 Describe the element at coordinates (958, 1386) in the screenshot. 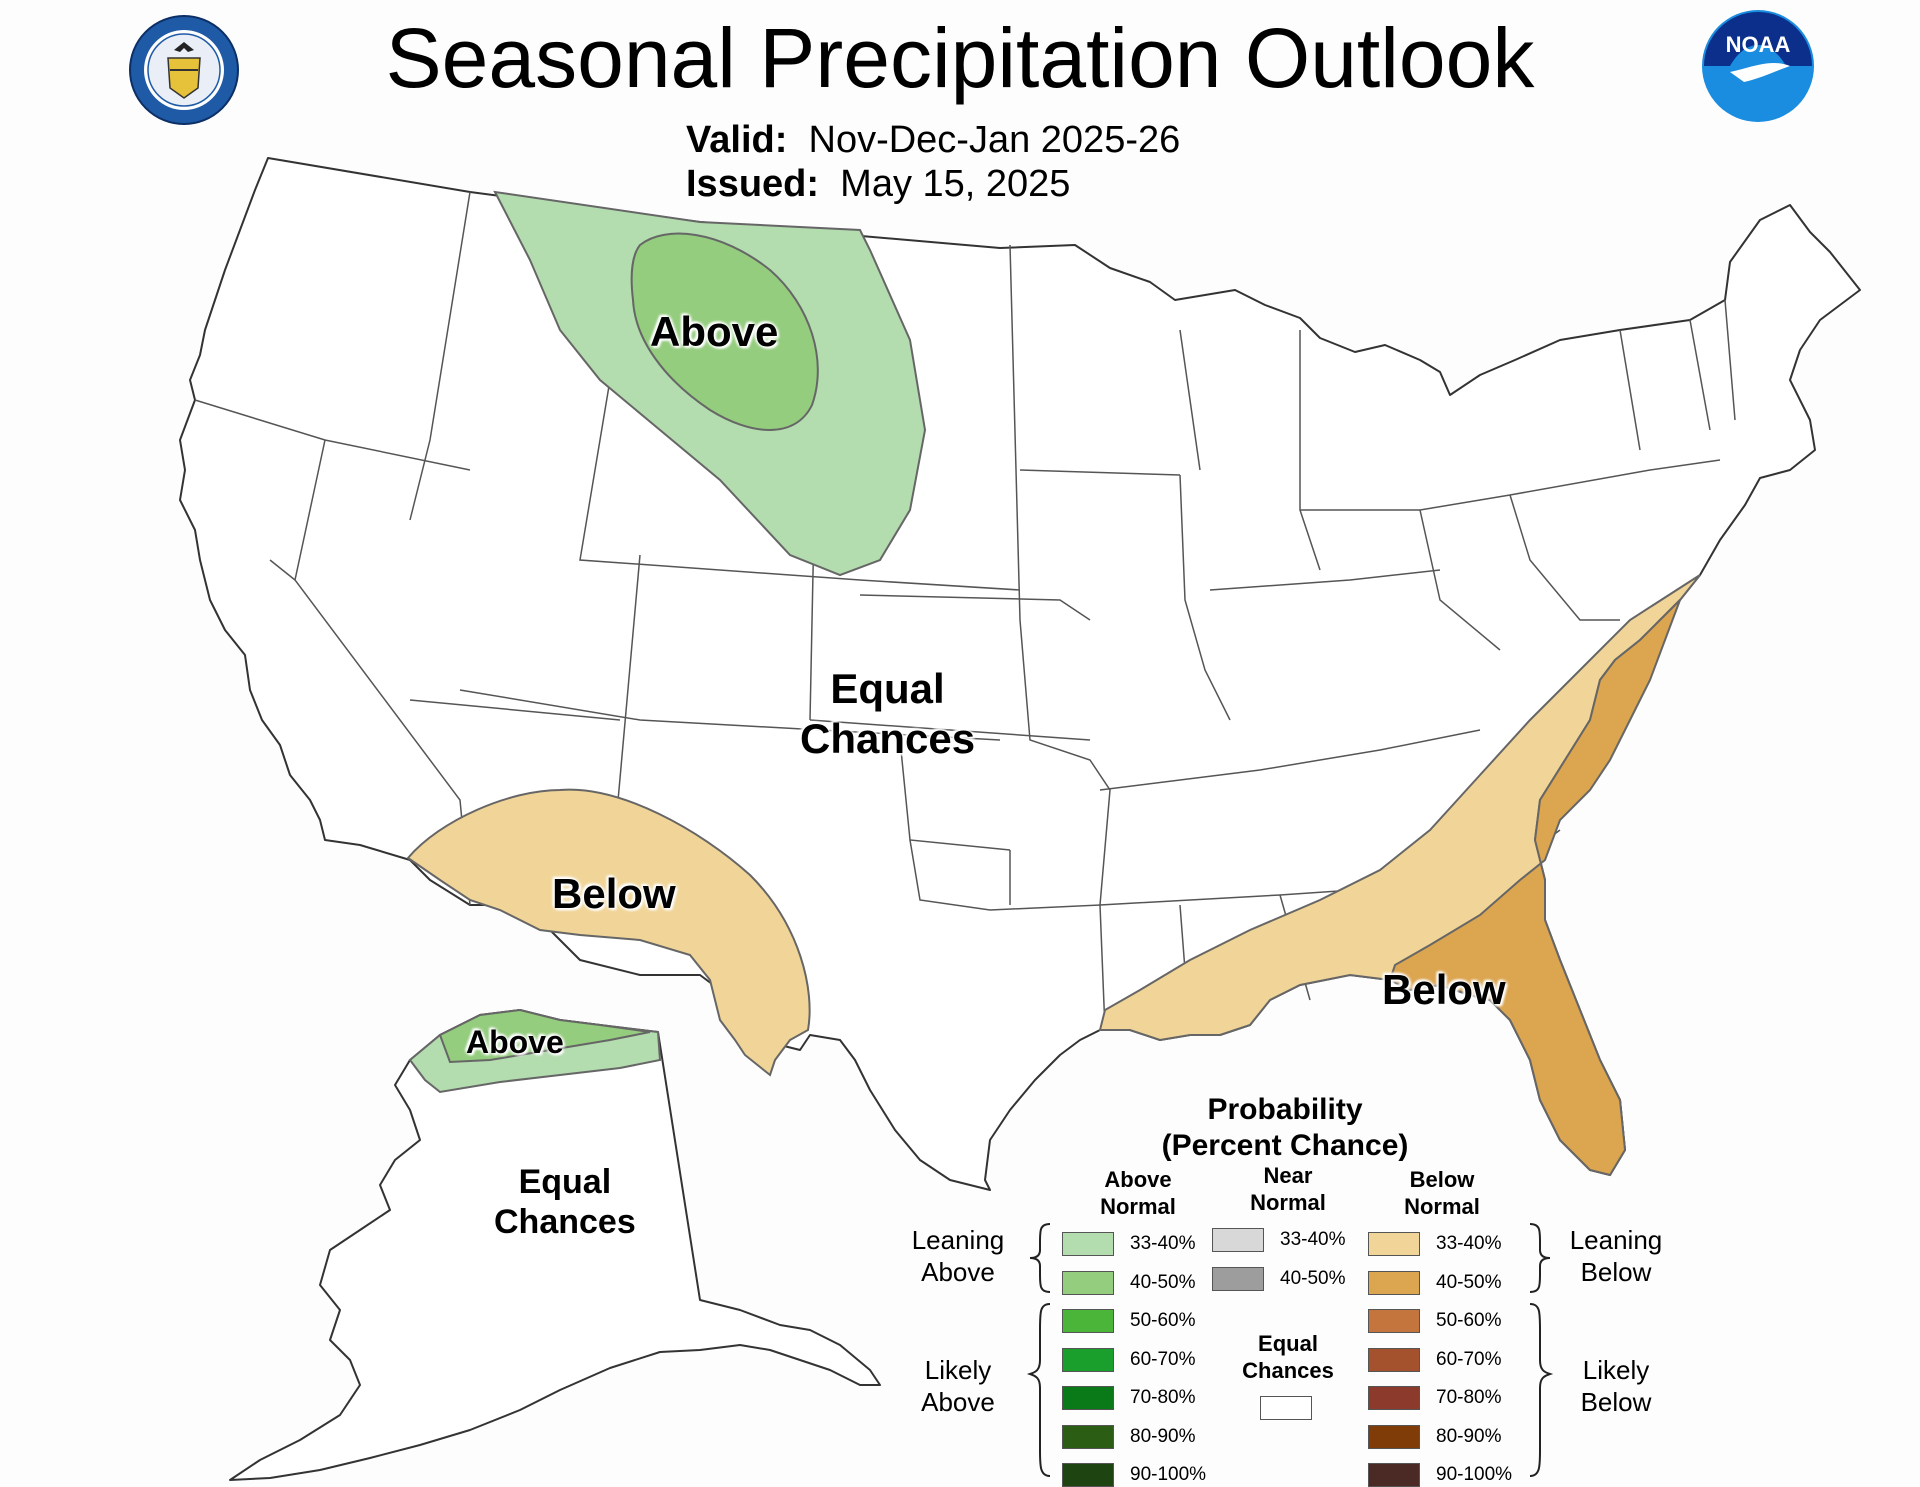

I see `legend-likely-above: Likely Above` at that location.